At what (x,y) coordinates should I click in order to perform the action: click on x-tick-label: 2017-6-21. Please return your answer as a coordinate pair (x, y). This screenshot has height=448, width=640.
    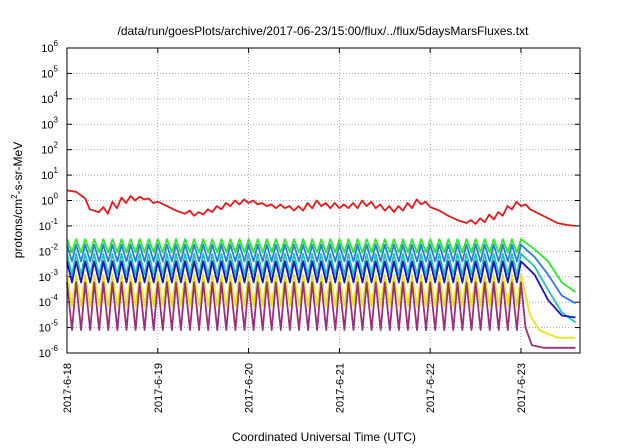
    Looking at the image, I should click on (340, 388).